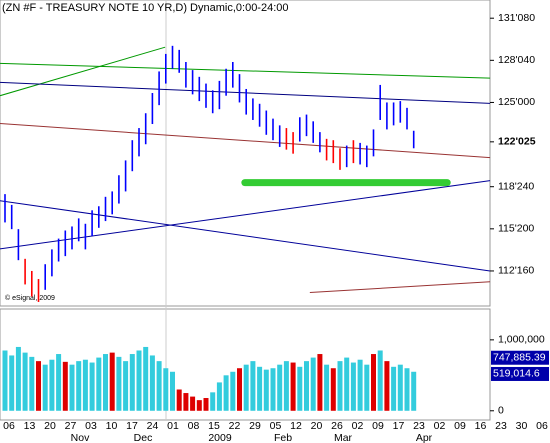  Describe the element at coordinates (71, 426) in the screenshot. I see `x-tick-label: 27` at that location.